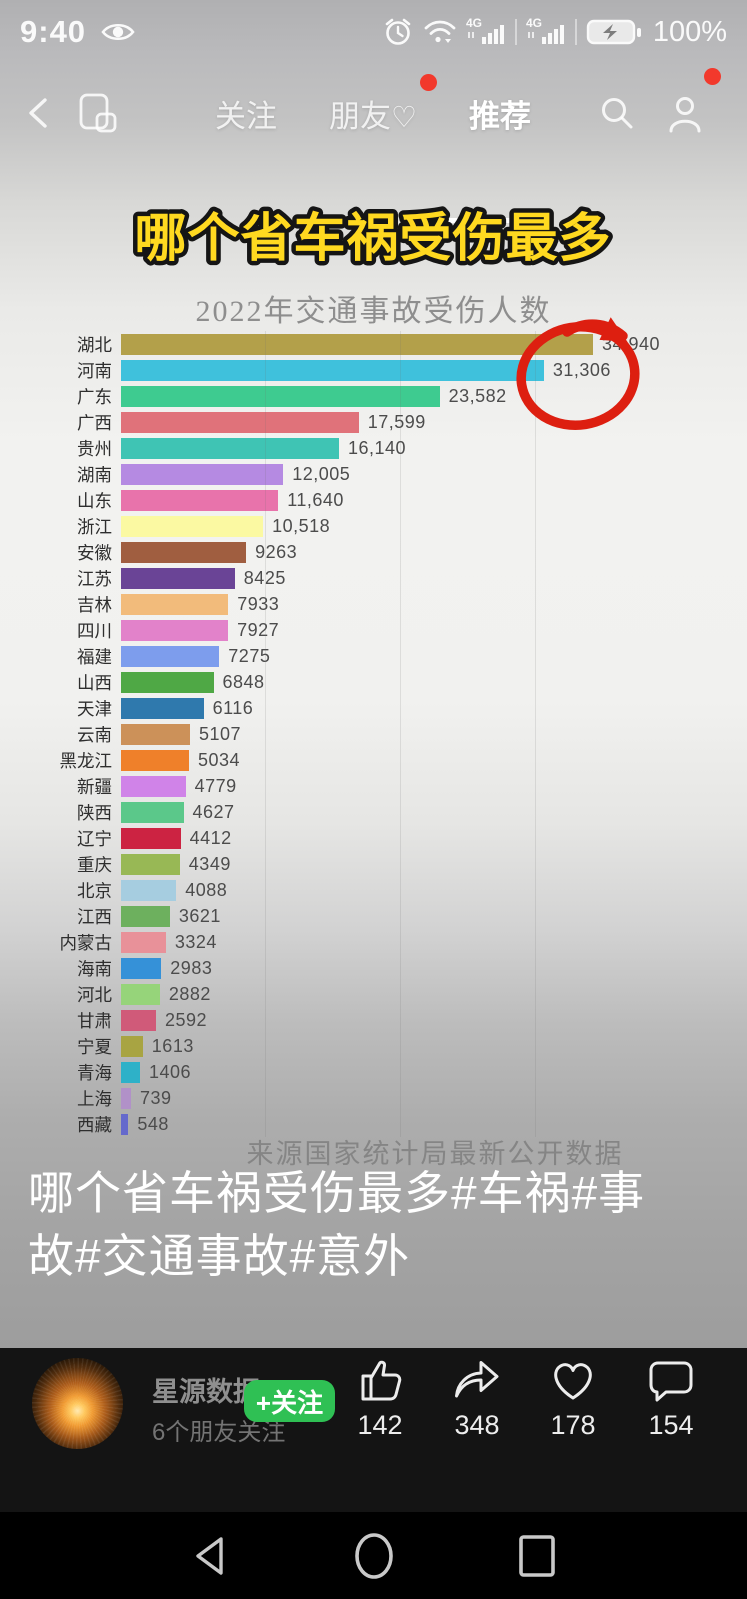  What do you see at coordinates (94, 370) in the screenshot?
I see `province-label: 河南` at bounding box center [94, 370].